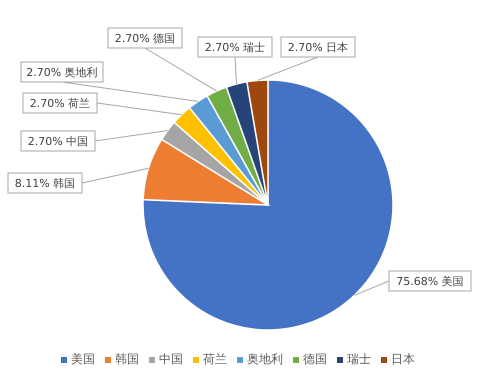  Describe the element at coordinates (145, 38) in the screenshot. I see `text: 2.70% 德国` at that location.